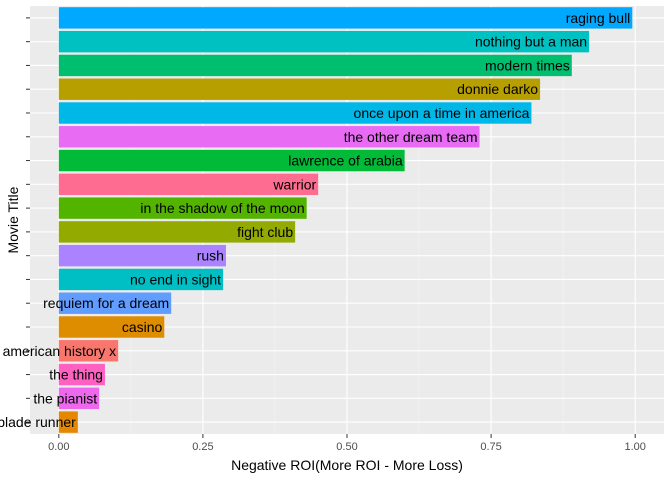 The width and height of the screenshot is (672, 480). What do you see at coordinates (142, 327) in the screenshot?
I see `bar-label: casino` at bounding box center [142, 327].